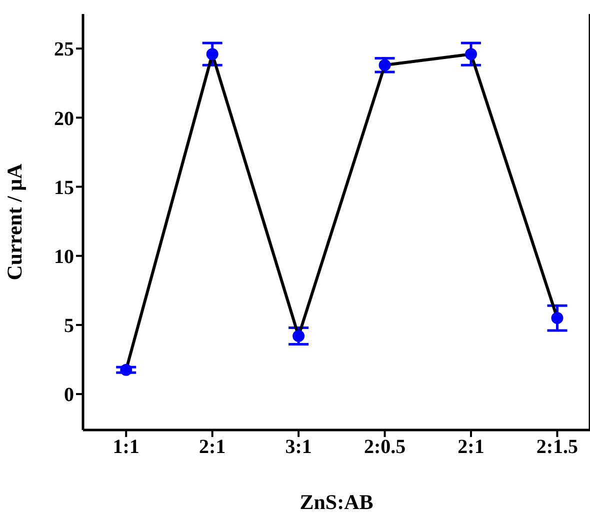 This screenshot has width=590, height=513. I want to click on x-axis-title: ZnS:AB, so click(337, 501).